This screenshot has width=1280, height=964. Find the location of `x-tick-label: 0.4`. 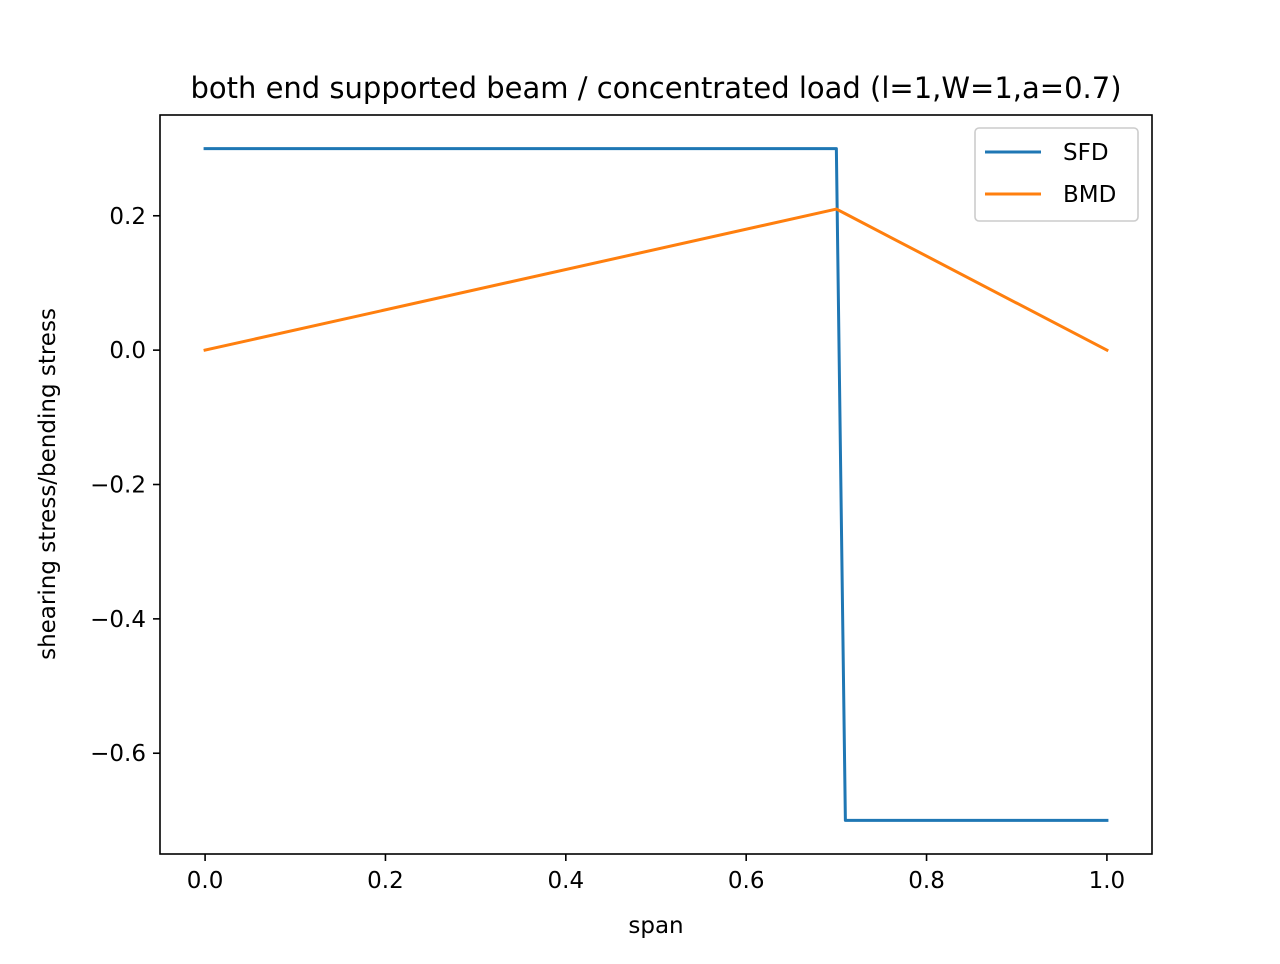

x-tick-label: 0.4 is located at coordinates (566, 881).